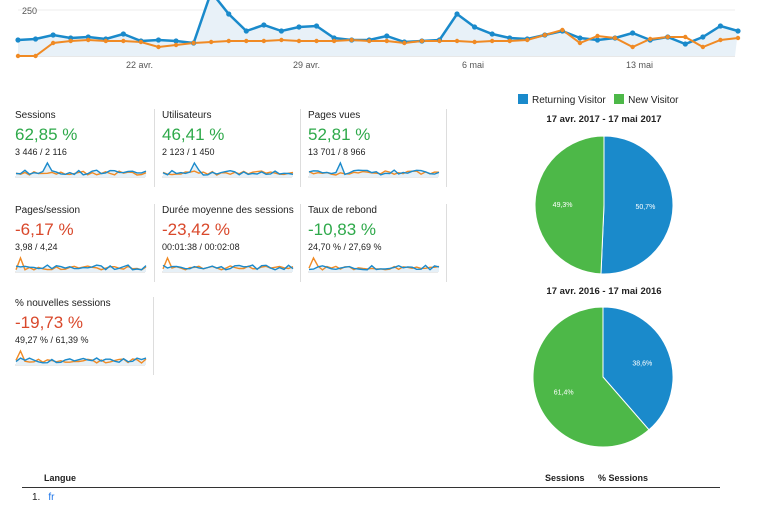  Describe the element at coordinates (30, 11) in the screenshot. I see `y-axis-tick-label: 250` at that location.